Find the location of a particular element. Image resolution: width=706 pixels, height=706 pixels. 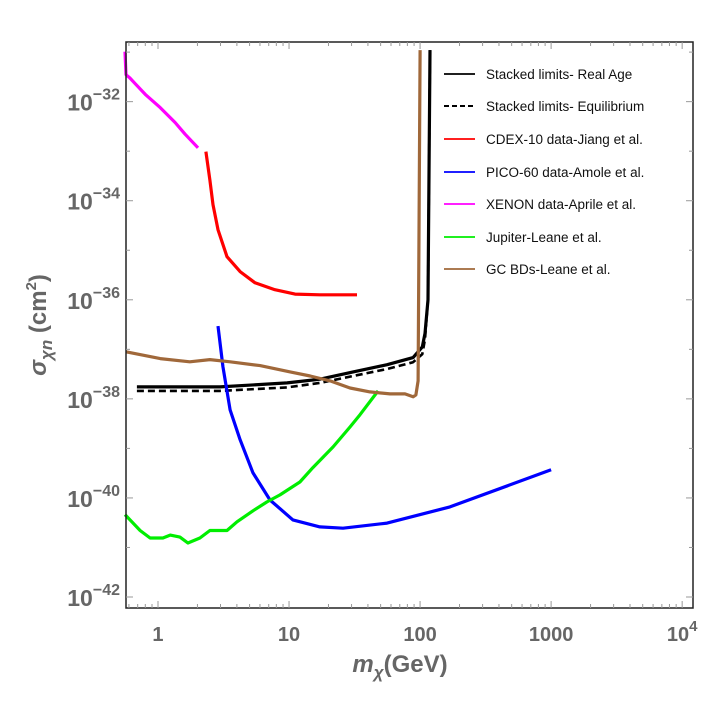

legend-item: Stacked limits- Equilibrium is located at coordinates (544, 106).